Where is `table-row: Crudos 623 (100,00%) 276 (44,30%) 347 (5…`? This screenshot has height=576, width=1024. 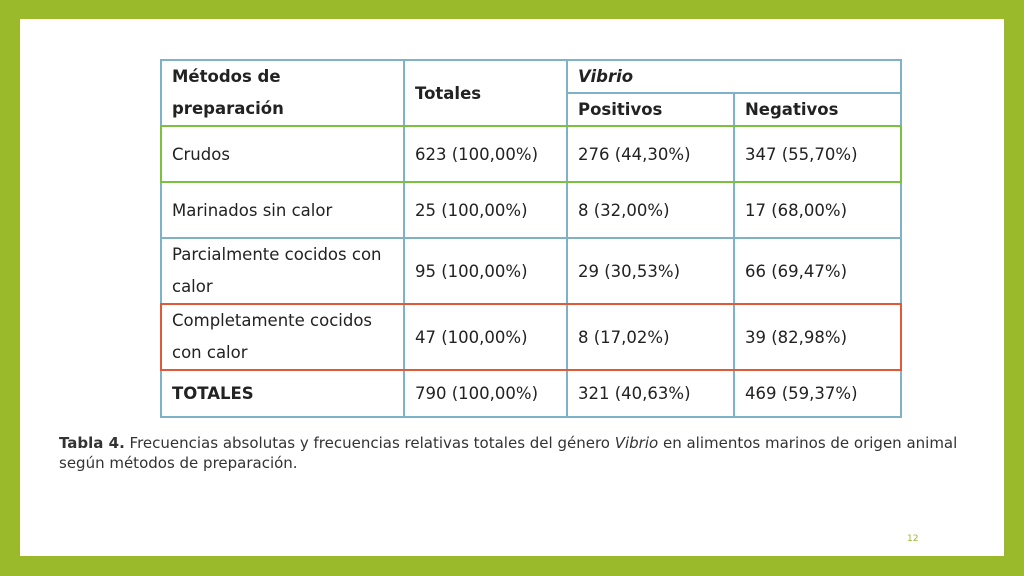 table-row: Crudos 623 (100,00%) 276 (44,30%) 347 (5… is located at coordinates (531, 154).